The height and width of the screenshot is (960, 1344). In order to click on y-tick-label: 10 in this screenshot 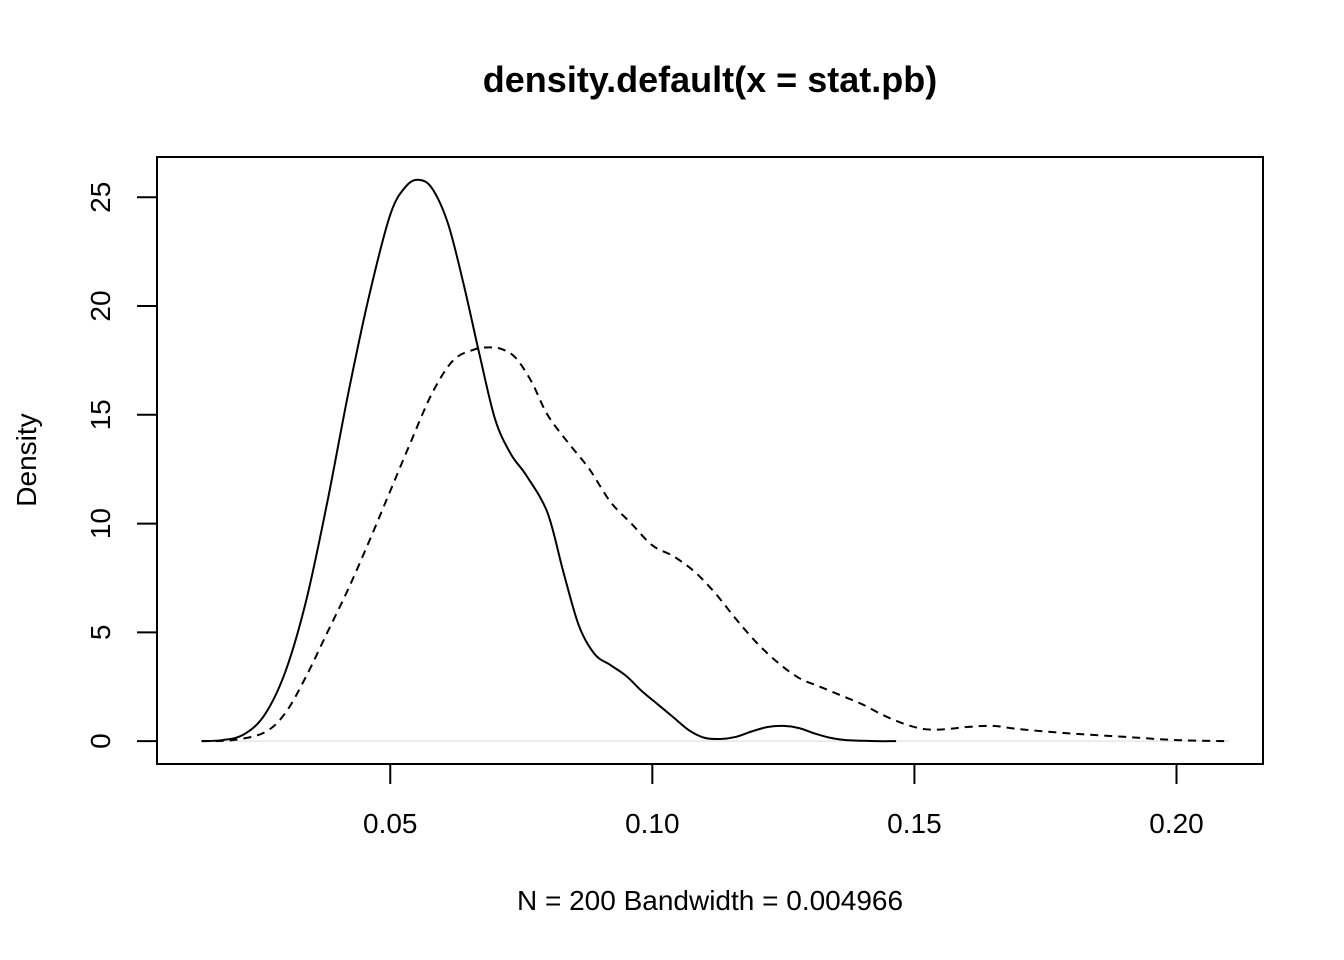, I will do `click(100, 523)`.